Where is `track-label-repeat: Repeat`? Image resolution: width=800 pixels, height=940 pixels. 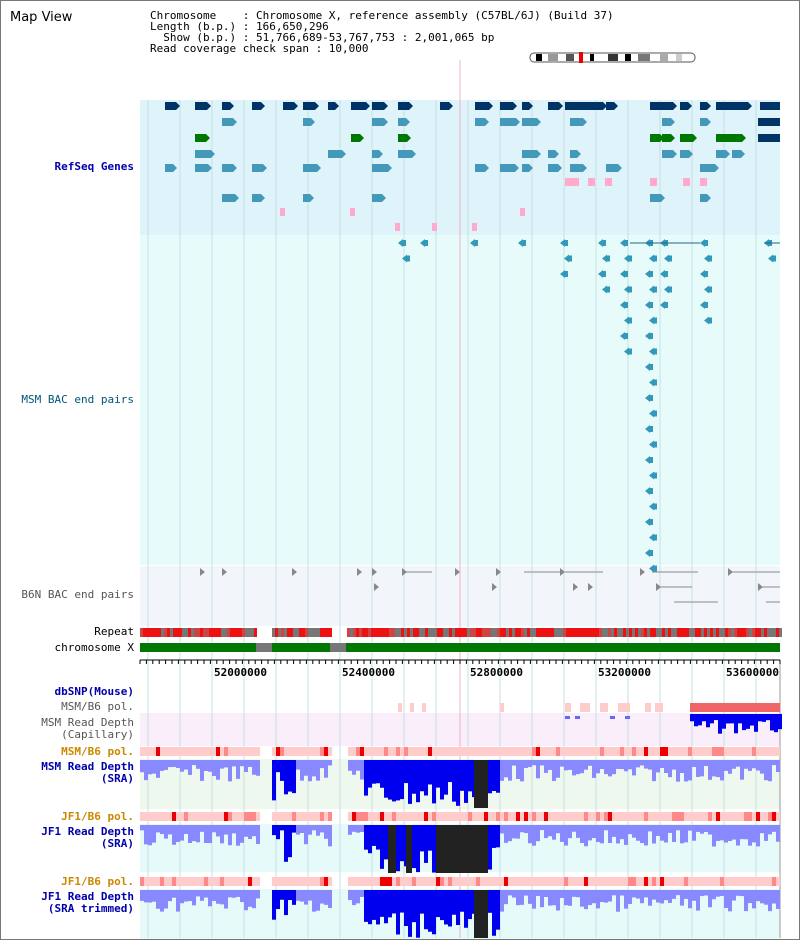 track-label-repeat: Repeat is located at coordinates (114, 631).